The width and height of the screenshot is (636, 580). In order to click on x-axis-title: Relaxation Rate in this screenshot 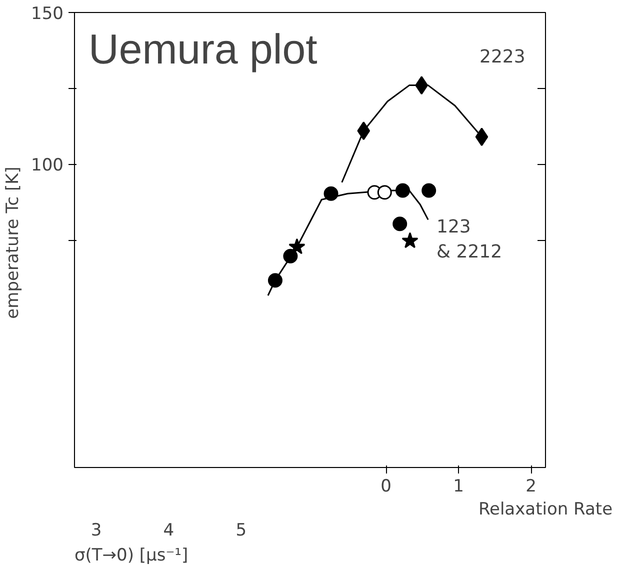, I will do `click(545, 510)`.